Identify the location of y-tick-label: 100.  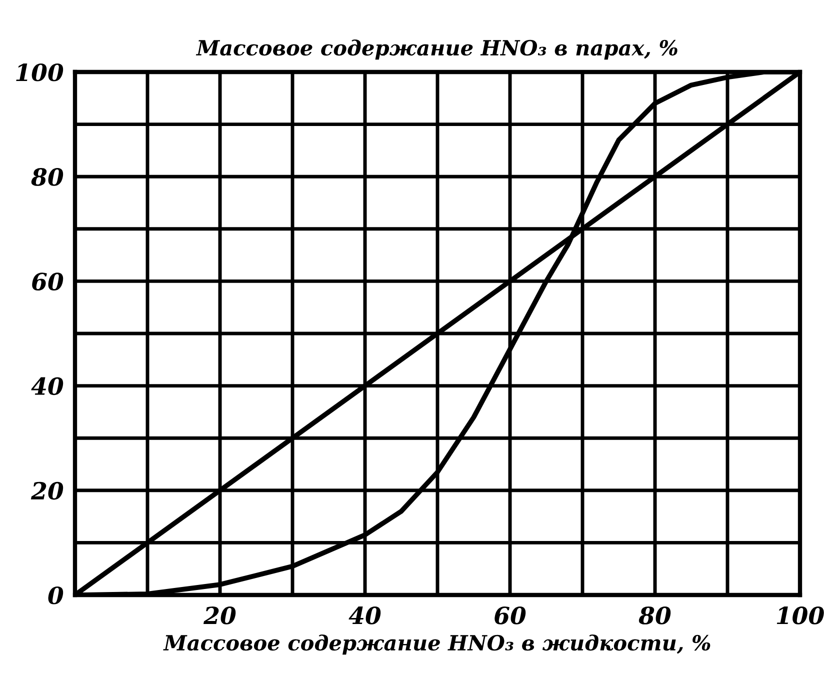
(40, 72).